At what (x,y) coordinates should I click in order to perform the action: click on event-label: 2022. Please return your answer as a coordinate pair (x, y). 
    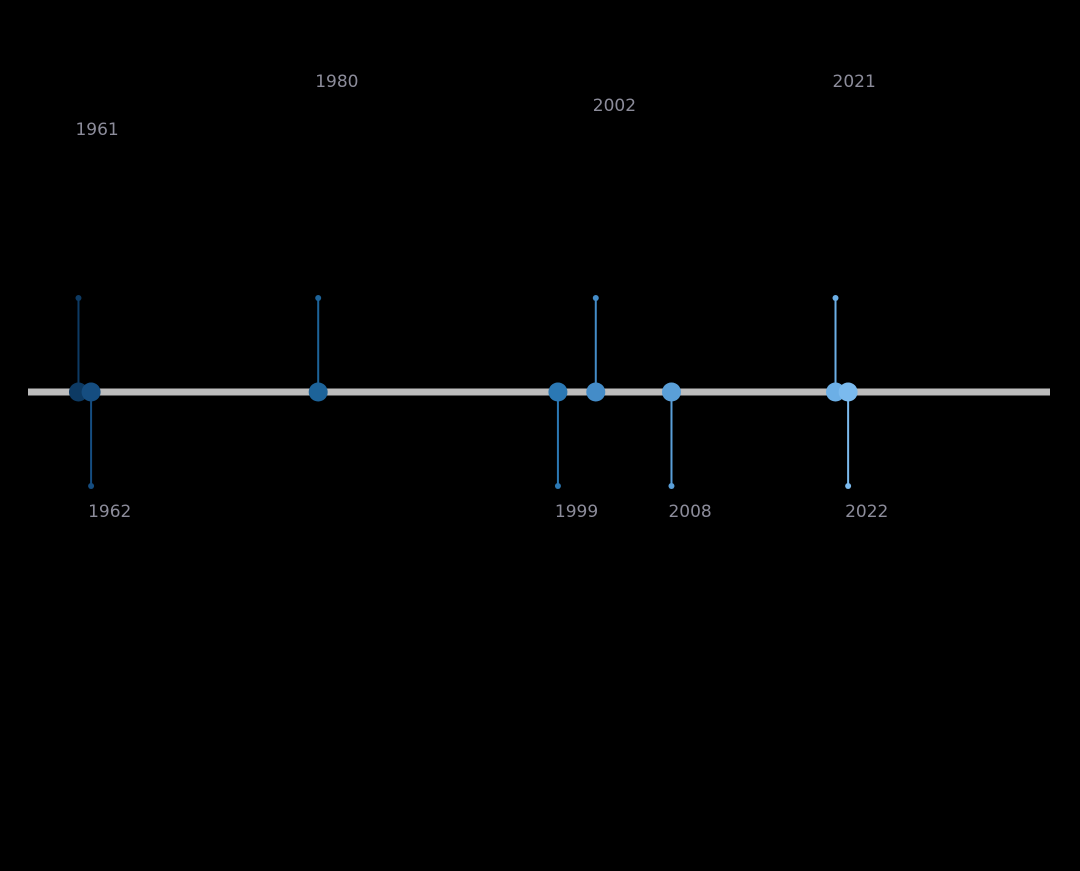
    Looking at the image, I should click on (866, 512).